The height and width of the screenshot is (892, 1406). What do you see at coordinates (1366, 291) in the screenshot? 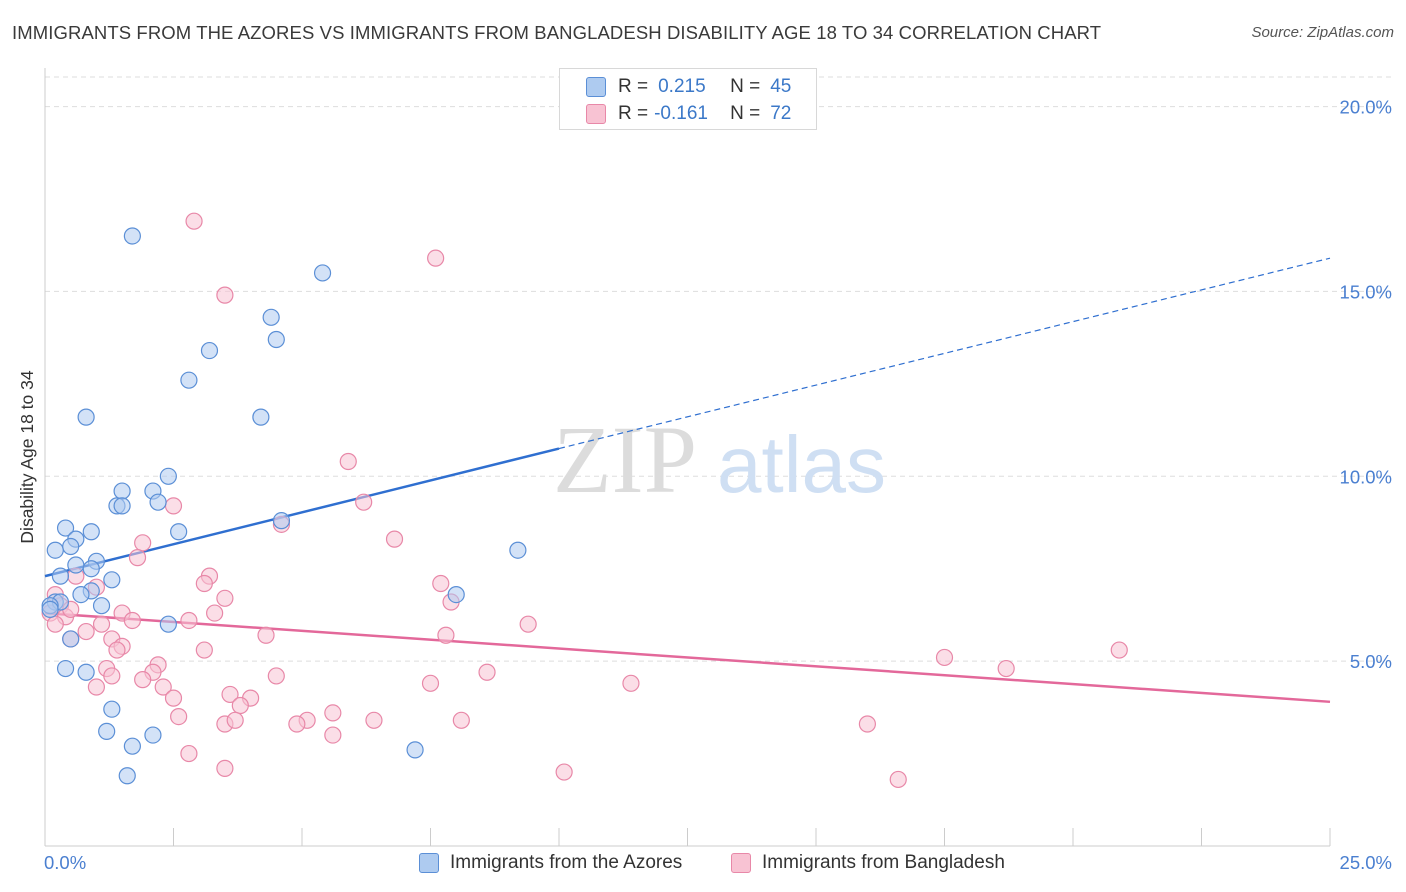
I see `y-tick-label: 15.0%` at bounding box center [1366, 291].